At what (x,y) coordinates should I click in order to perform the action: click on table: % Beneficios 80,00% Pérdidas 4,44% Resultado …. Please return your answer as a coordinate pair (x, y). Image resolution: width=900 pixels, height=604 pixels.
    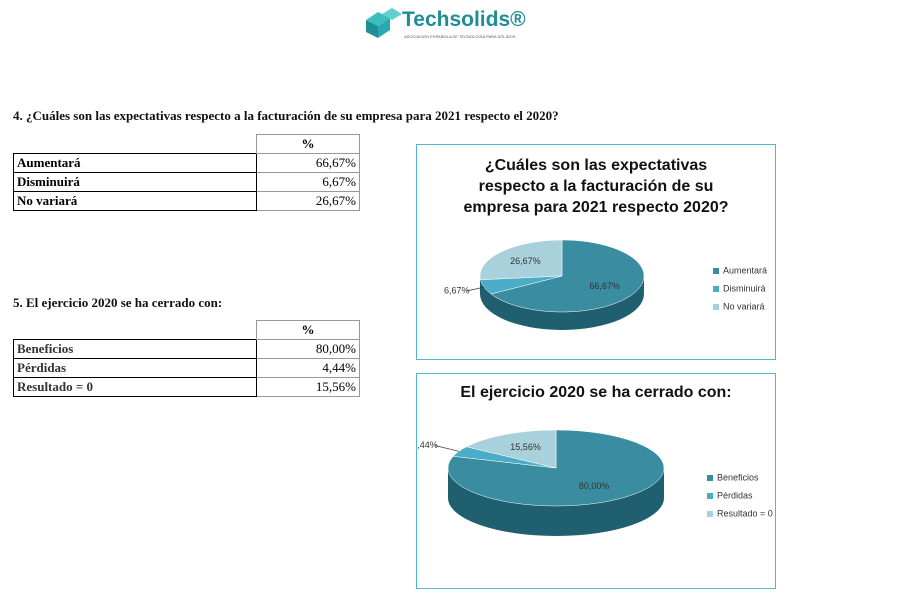
    Looking at the image, I should click on (186, 358).